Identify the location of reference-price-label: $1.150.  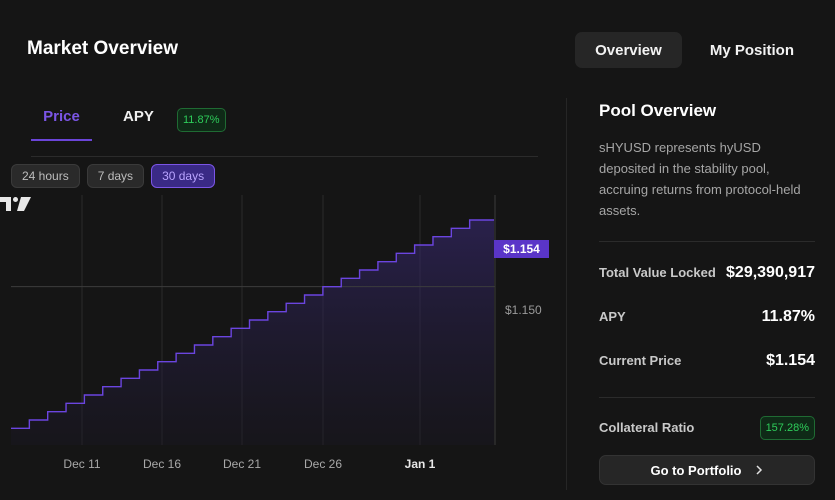
(523, 310).